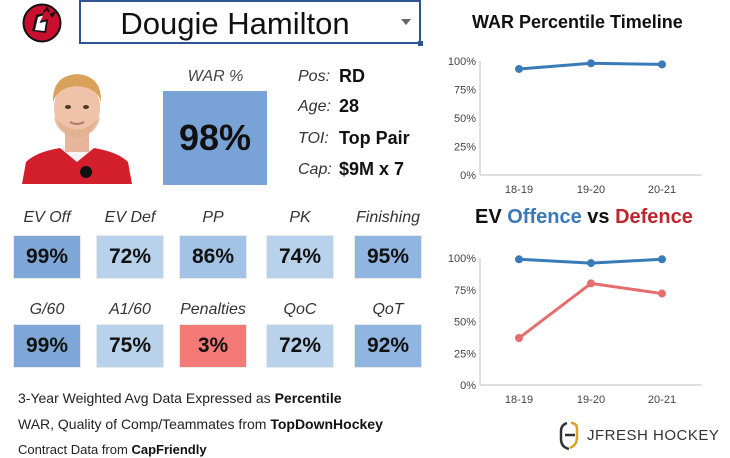  What do you see at coordinates (47, 346) in the screenshot?
I see `stat-box-g60: 99%` at bounding box center [47, 346].